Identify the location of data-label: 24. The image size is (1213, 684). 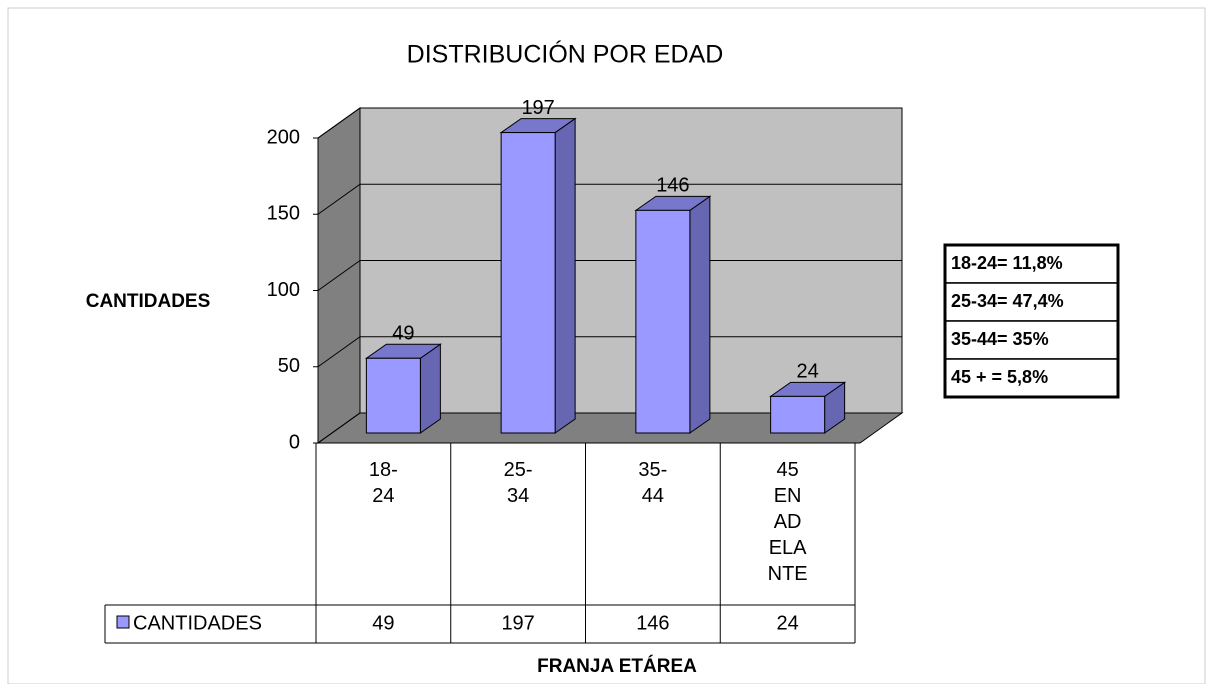
(808, 372).